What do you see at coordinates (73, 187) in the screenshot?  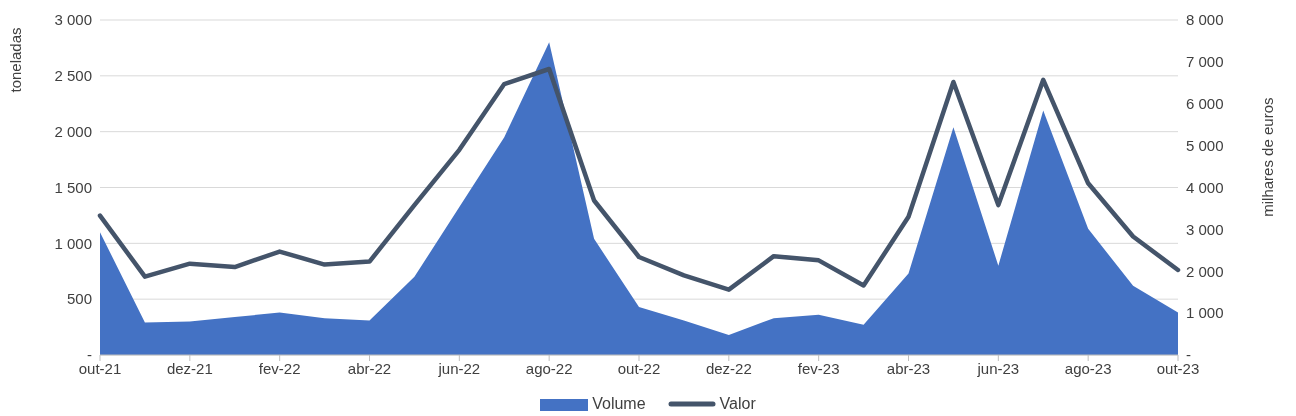 I see `y-tick-label: 1 500` at bounding box center [73, 187].